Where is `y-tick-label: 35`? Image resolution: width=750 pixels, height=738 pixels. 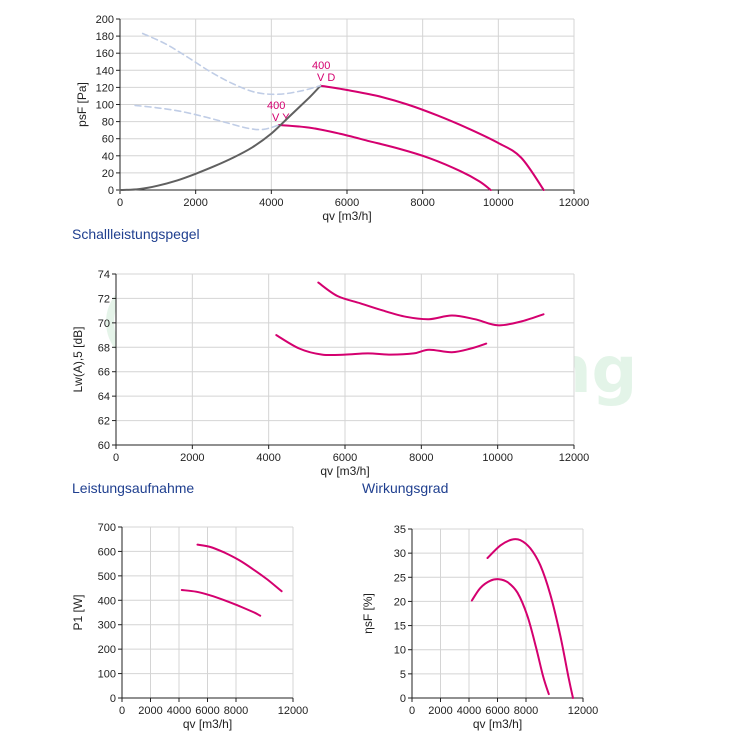 y-tick-label: 35 is located at coordinates (400, 530).